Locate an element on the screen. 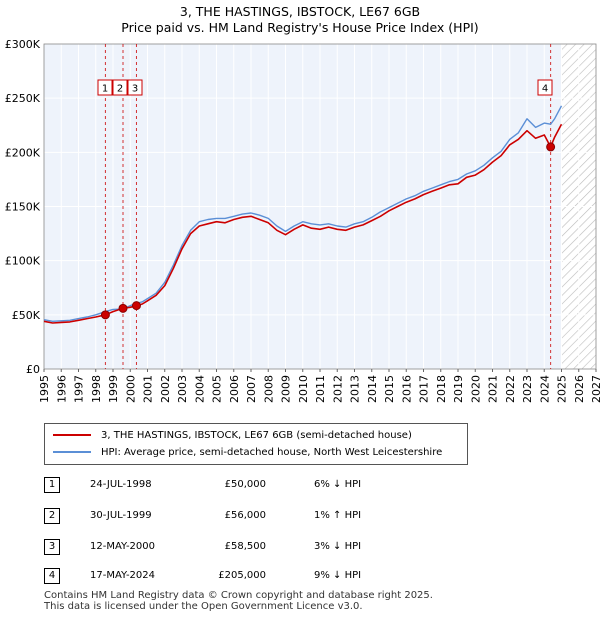 Image resolution: width=600 pixels, height=620 pixels. transaction-price: £50,000 is located at coordinates (245, 484).